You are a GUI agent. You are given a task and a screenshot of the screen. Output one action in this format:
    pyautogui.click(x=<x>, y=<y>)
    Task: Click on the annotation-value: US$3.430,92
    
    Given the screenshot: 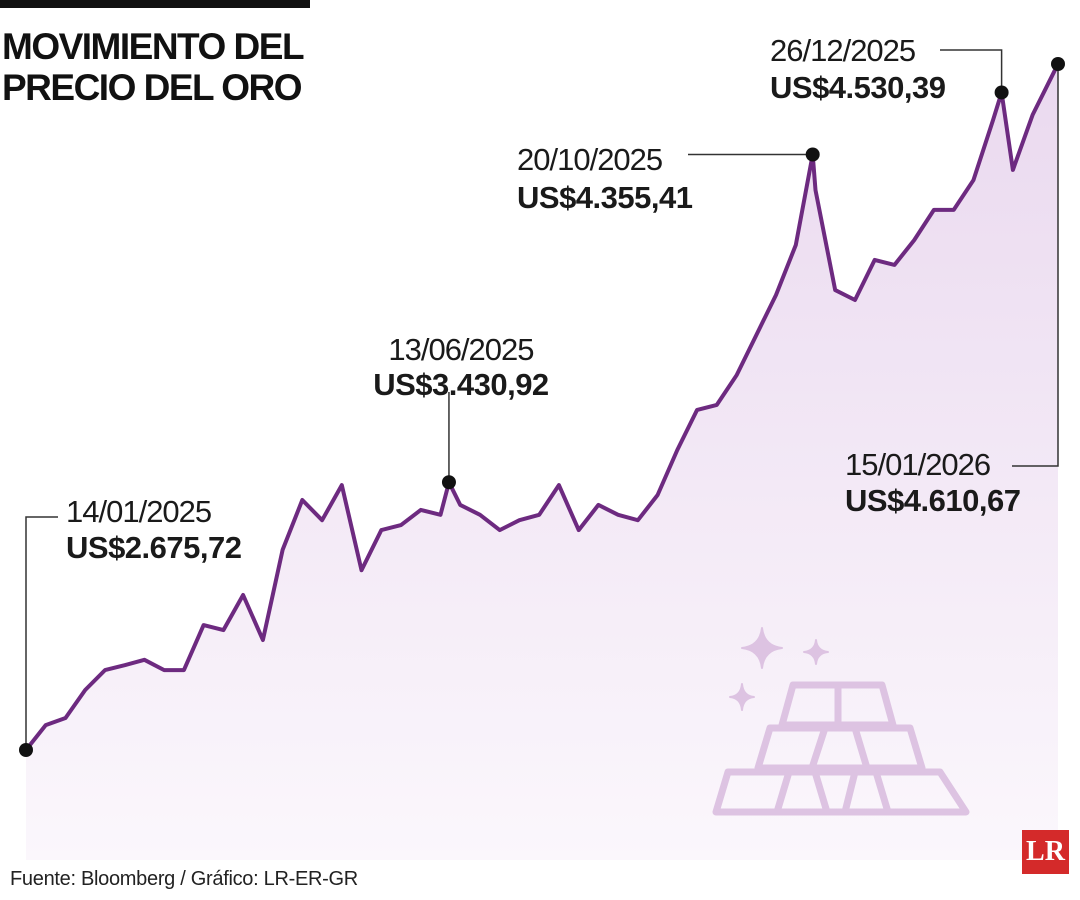 What is the action you would take?
    pyautogui.click(x=460, y=384)
    